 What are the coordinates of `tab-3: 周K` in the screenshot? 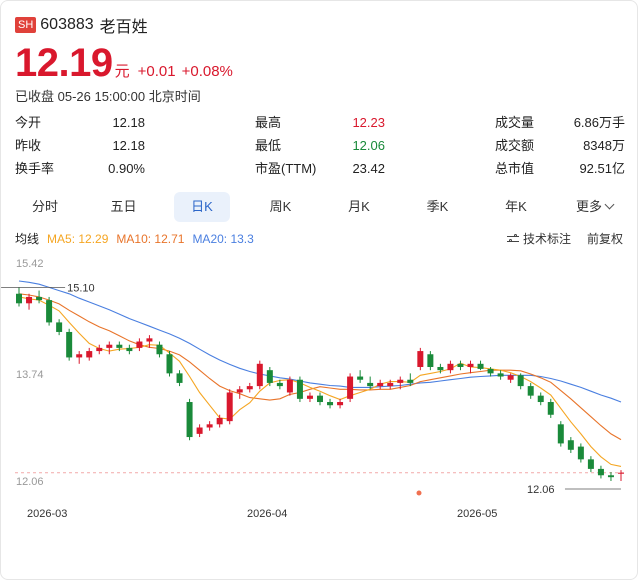 It's located at (281, 207).